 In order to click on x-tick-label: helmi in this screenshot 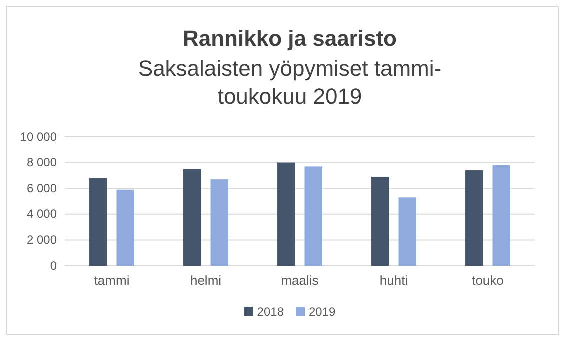, I will do `click(206, 280)`.